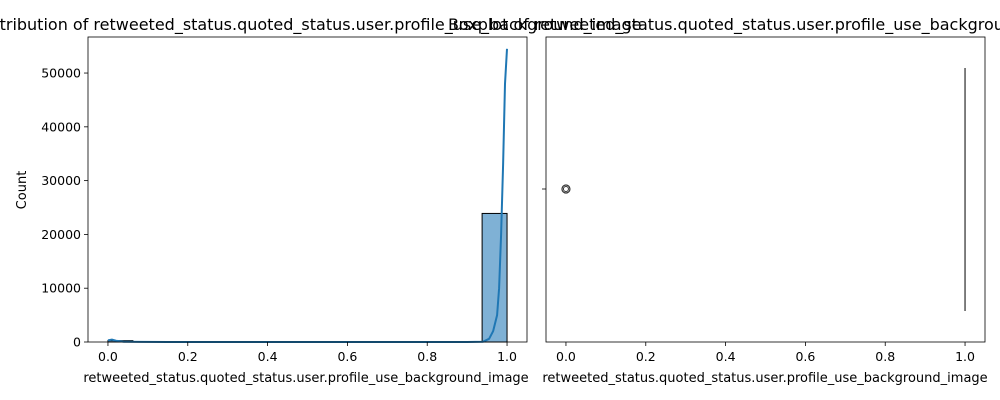 Image resolution: width=1000 pixels, height=400 pixels. Describe the element at coordinates (77, 342) in the screenshot. I see `y-tick-label: 0` at that location.